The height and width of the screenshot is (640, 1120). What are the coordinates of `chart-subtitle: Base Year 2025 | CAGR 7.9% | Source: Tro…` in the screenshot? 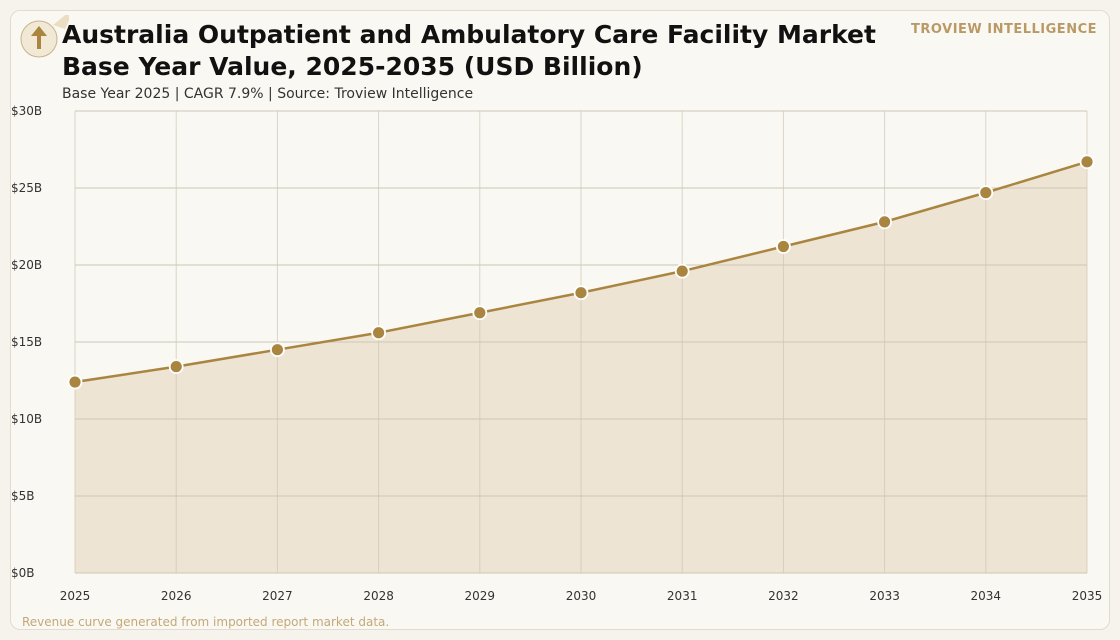 It's located at (268, 94).